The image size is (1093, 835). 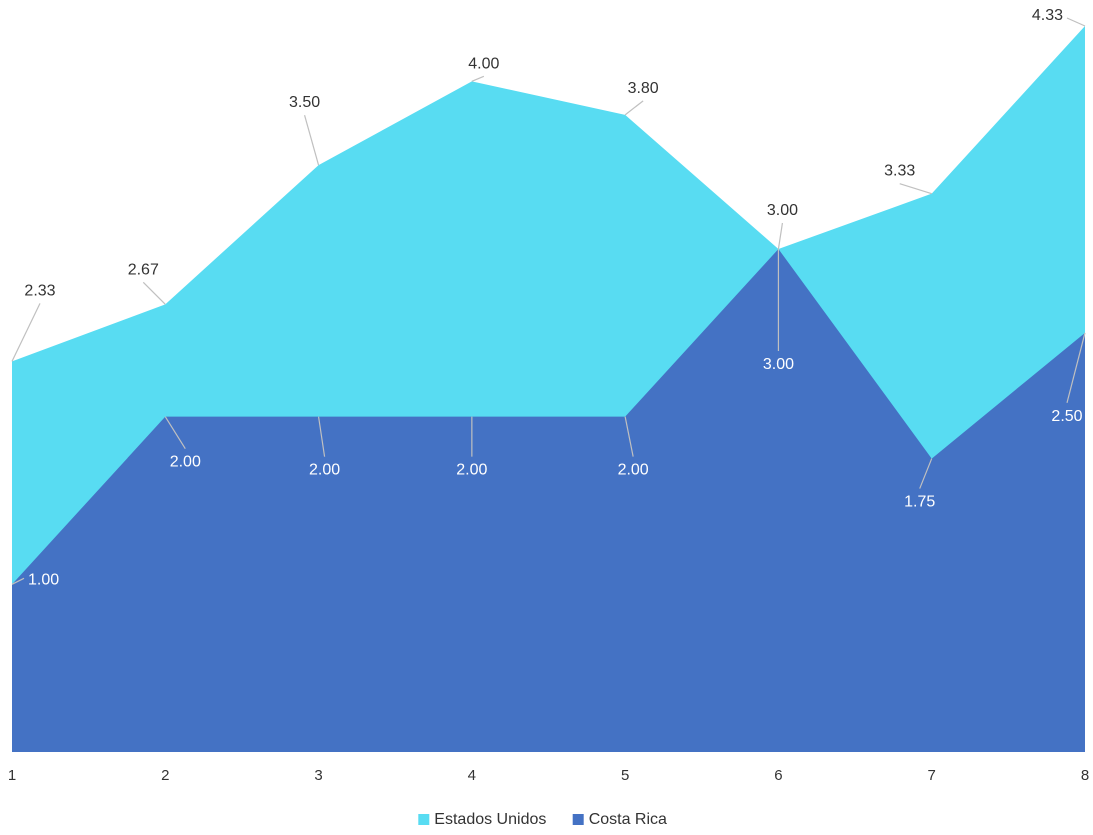 I want to click on data-label: 3.33, so click(x=899, y=171).